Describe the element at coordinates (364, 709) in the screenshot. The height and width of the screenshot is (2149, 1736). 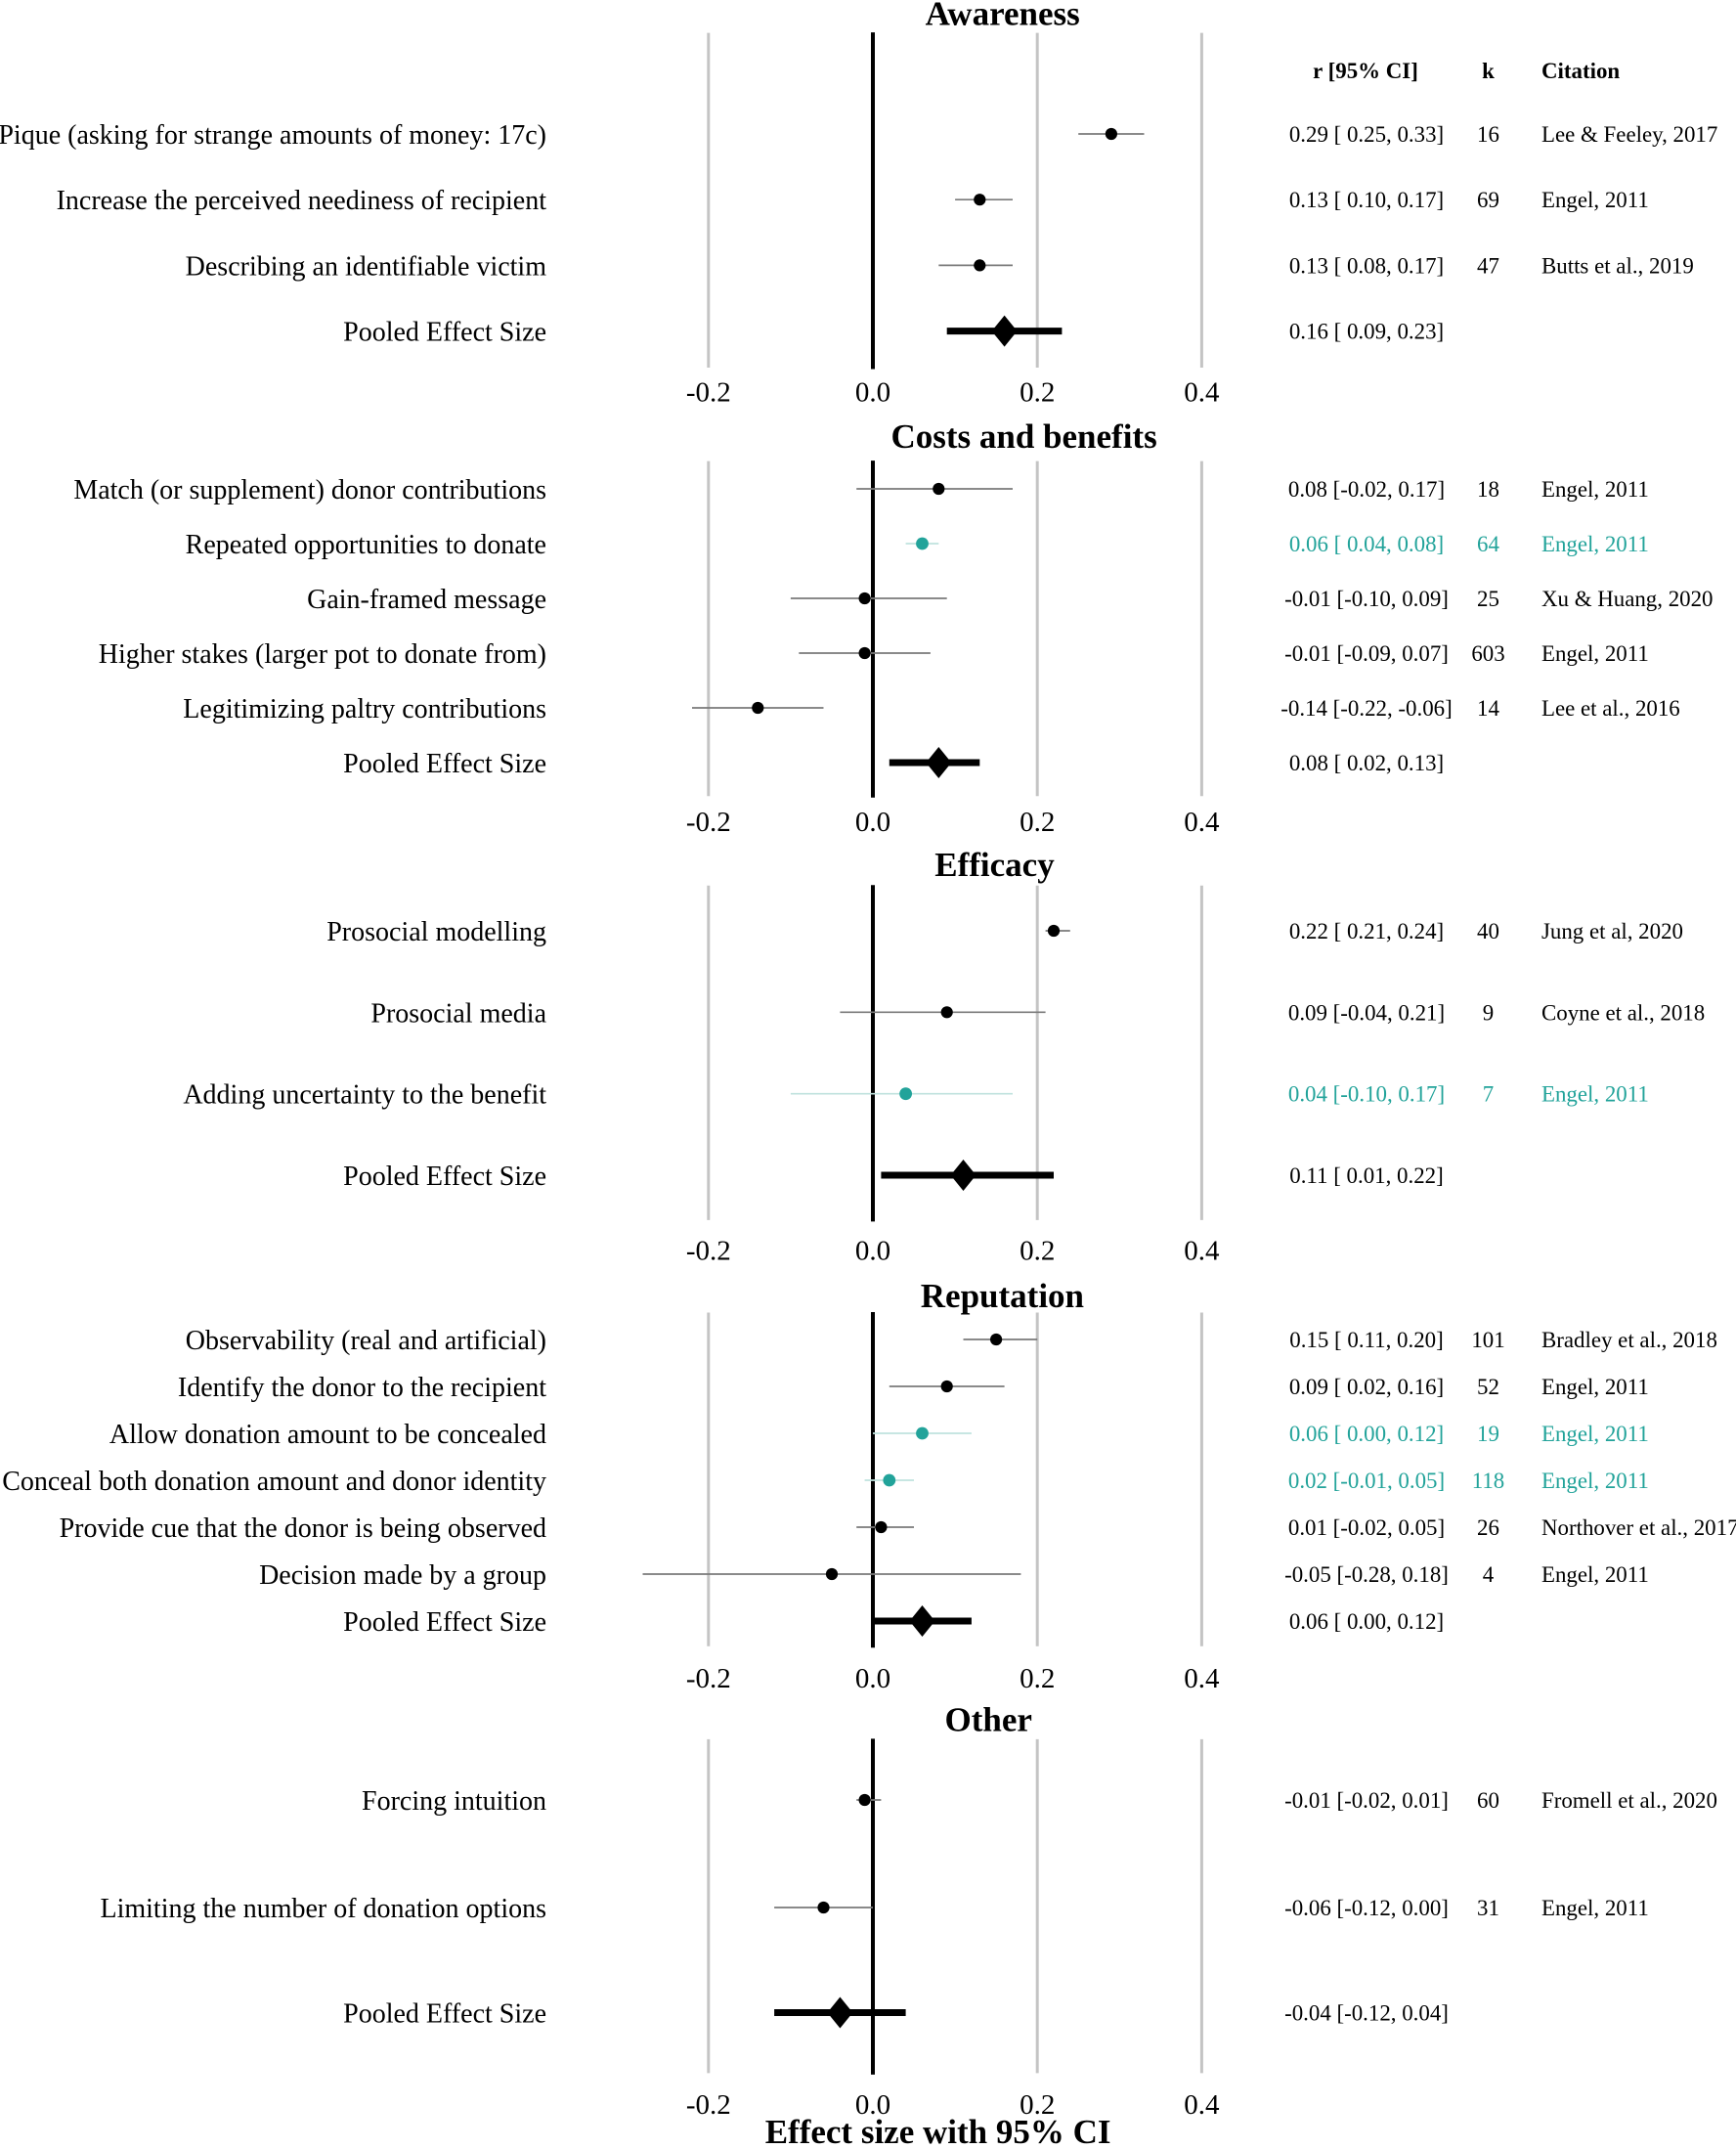
I see `svg-text:Legitimizing paltry contributi: Legitimizing paltry contributions` at that location.